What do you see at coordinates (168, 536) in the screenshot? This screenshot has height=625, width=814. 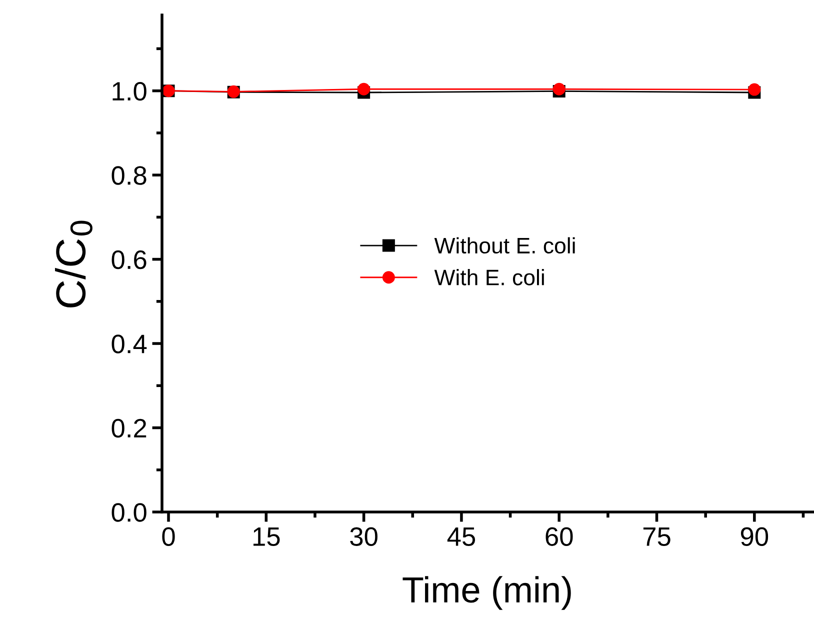 I see `x-tick-label: 0` at bounding box center [168, 536].